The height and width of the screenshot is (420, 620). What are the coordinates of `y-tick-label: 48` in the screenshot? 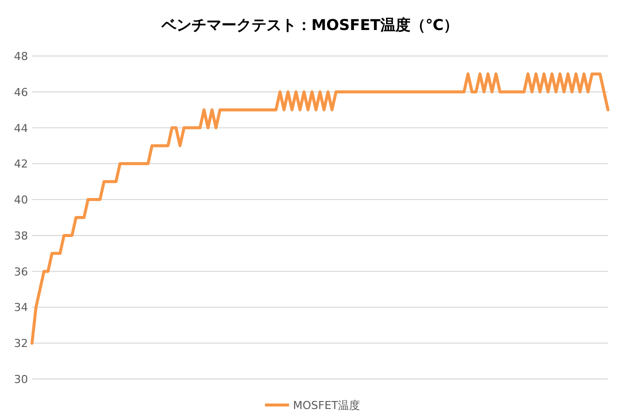 It's located at (21, 56).